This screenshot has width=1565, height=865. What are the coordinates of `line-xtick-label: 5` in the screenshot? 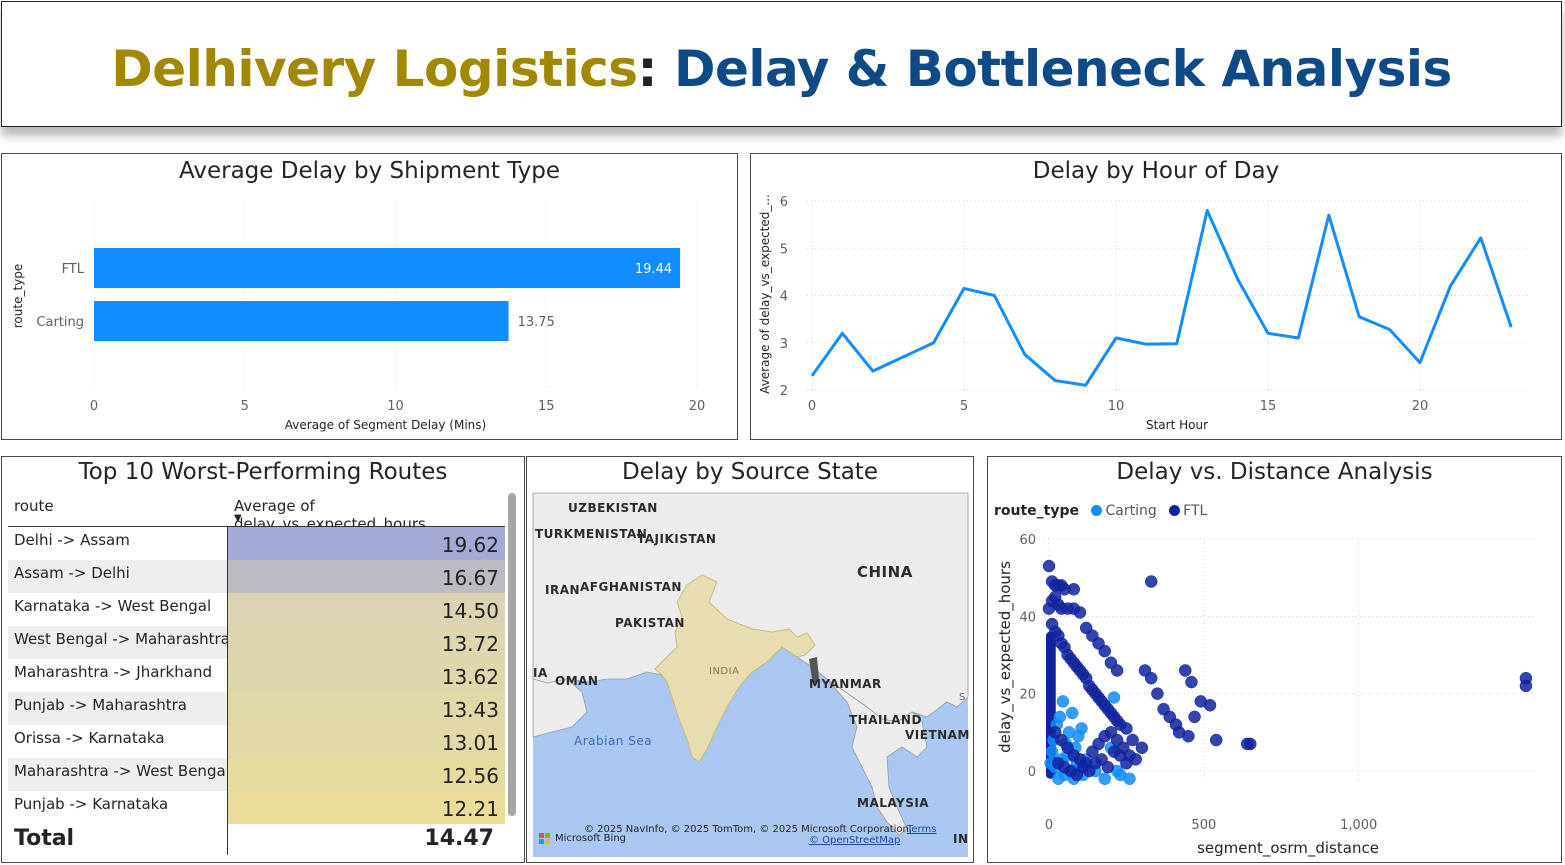 It's located at (964, 406).